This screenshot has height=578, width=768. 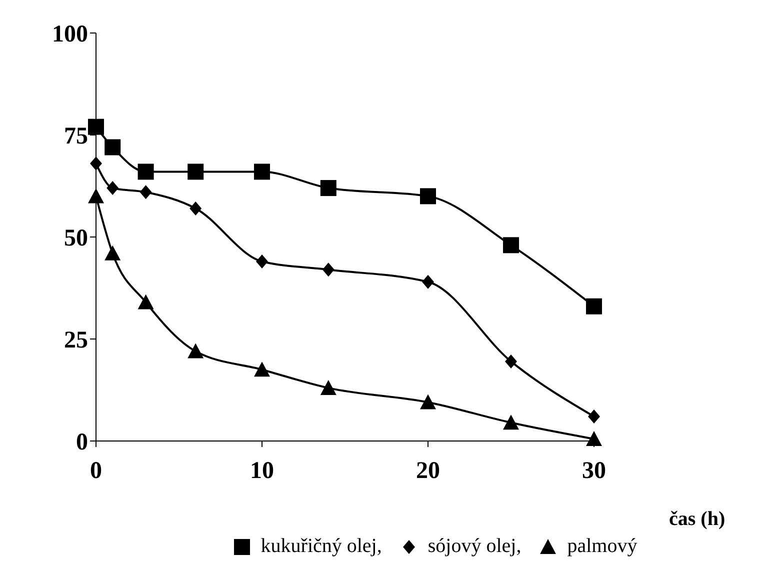 What do you see at coordinates (76, 239) in the screenshot?
I see `y-tick-label: 50` at bounding box center [76, 239].